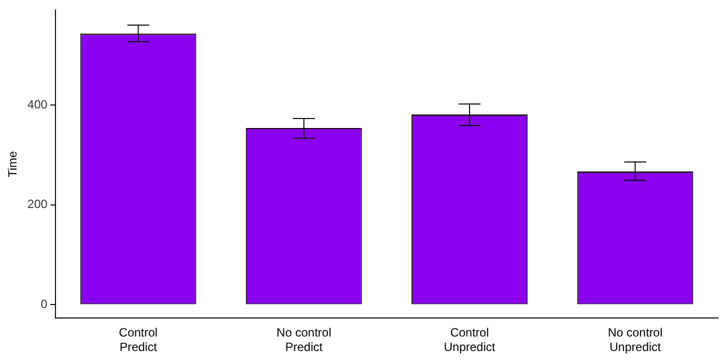 The width and height of the screenshot is (720, 360). I want to click on x-tick-label: No control Predict, so click(304, 340).